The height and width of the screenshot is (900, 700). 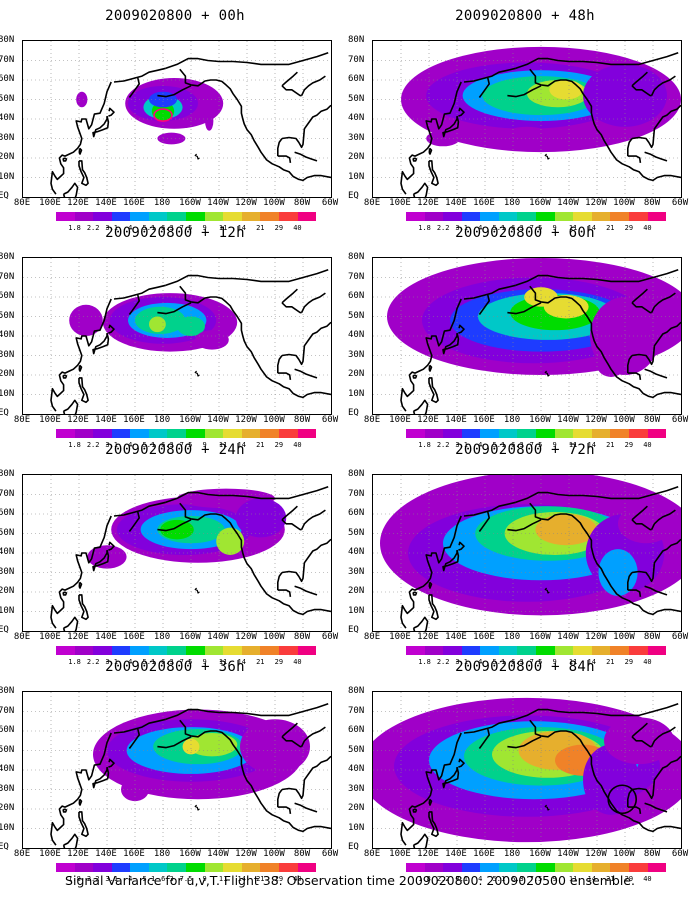 What do you see at coordinates (356, 532) in the screenshot?
I see `lat-tick-label: 50N` at bounding box center [356, 532].